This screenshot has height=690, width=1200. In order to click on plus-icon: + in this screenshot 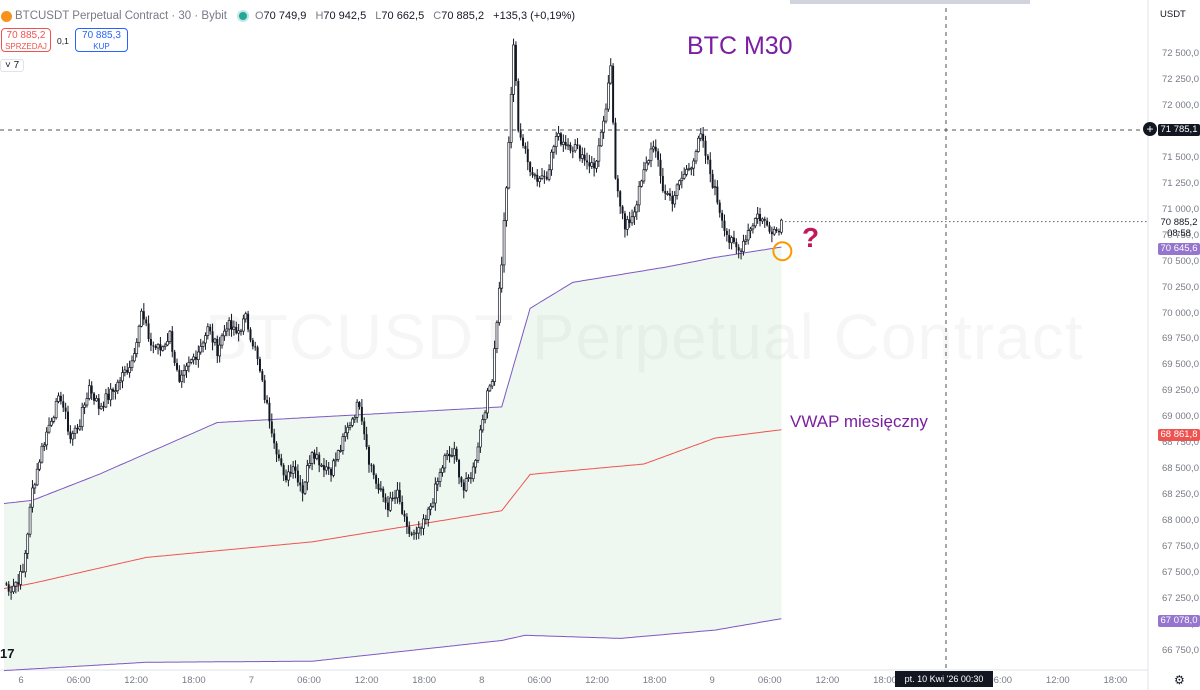, I will do `click(1150, 129)`.